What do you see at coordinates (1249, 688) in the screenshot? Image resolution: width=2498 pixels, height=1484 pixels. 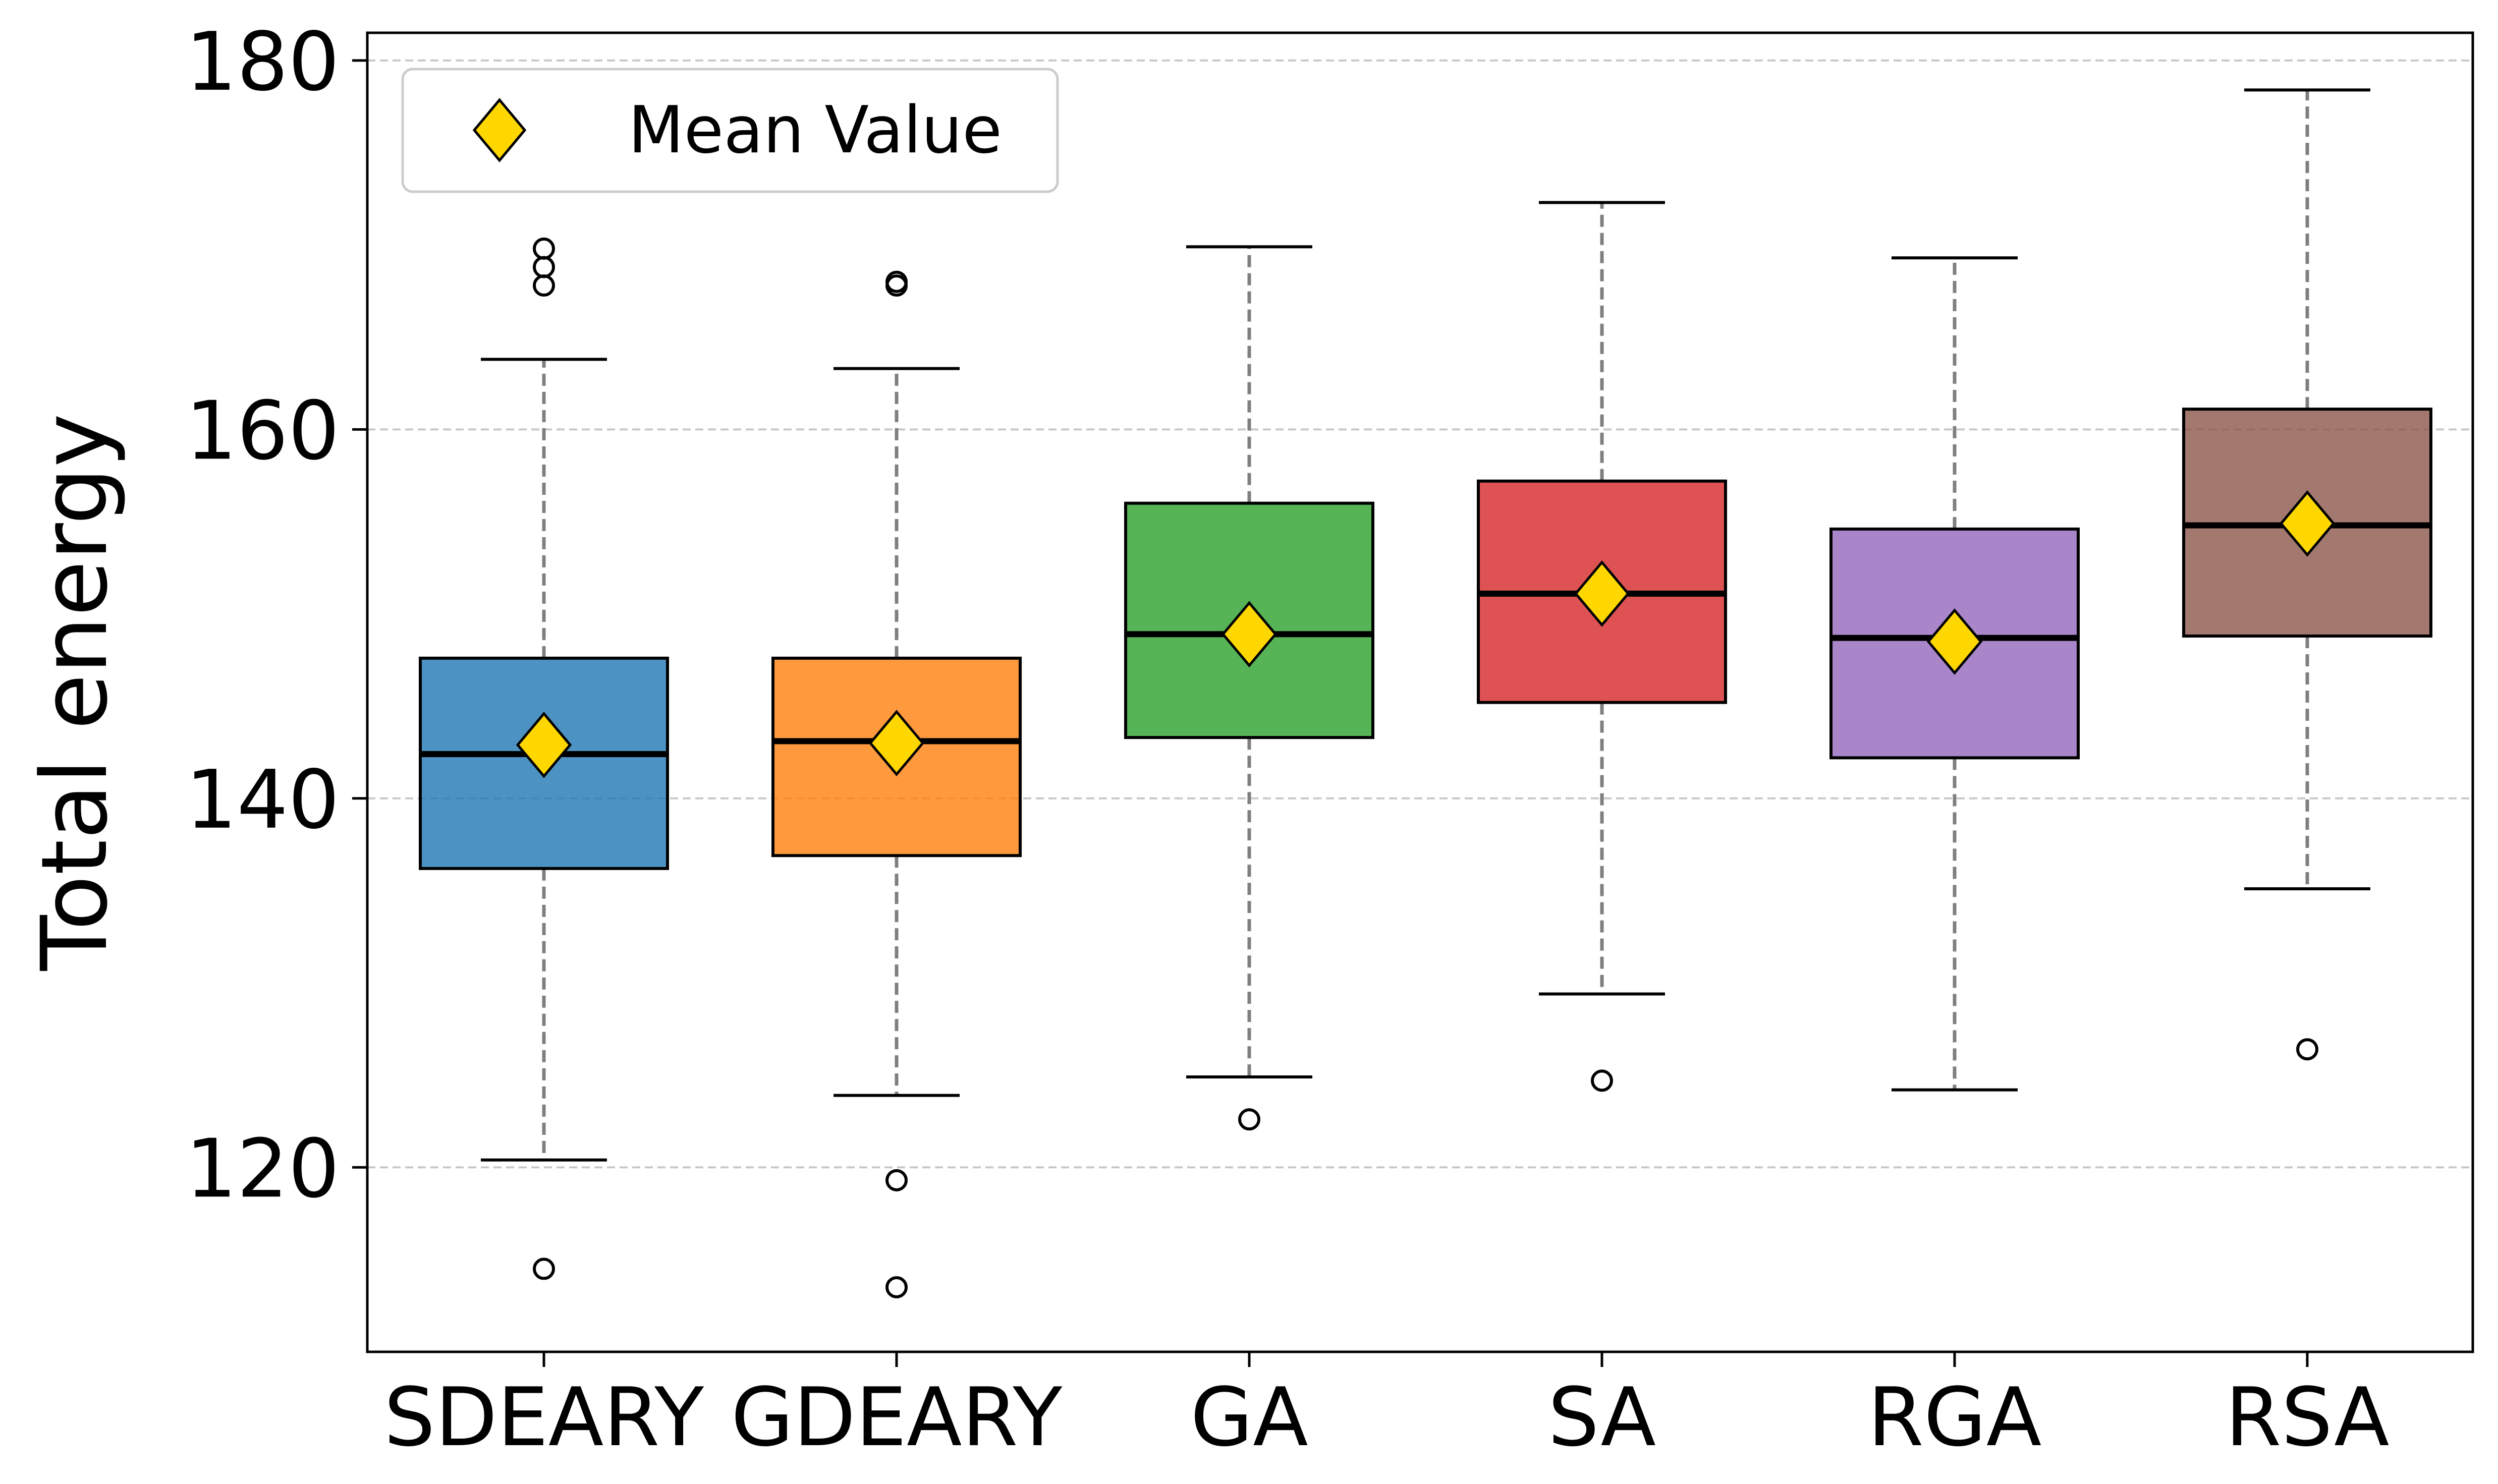 I see `box-group-ga` at bounding box center [1249, 688].